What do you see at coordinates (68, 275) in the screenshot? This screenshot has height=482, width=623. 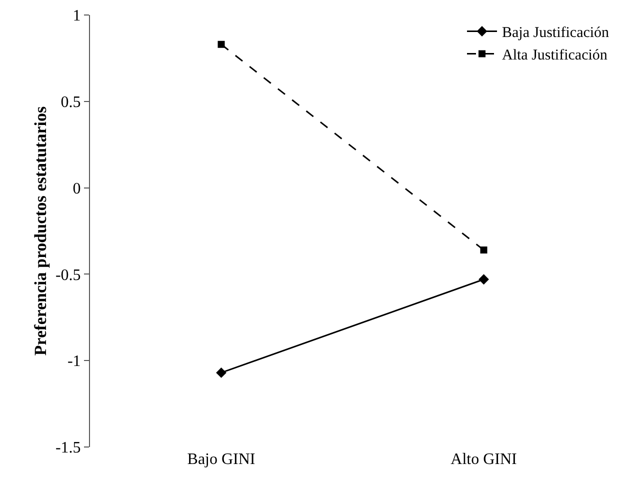 I see `y-tick-label: -0.5` at bounding box center [68, 275].